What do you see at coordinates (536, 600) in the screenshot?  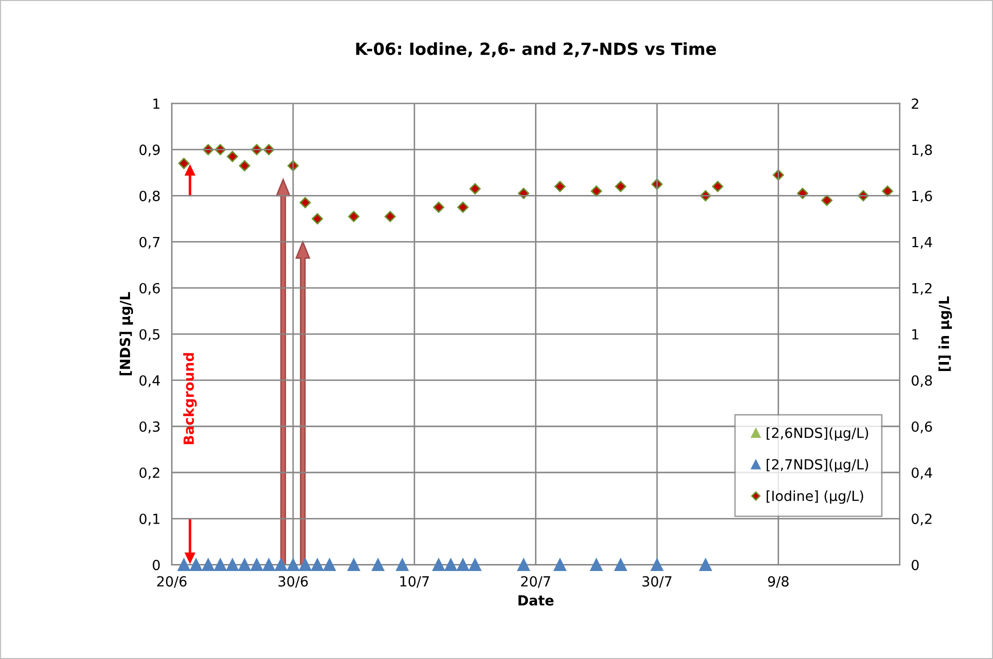 I see `x-axis-title: Date` at bounding box center [536, 600].